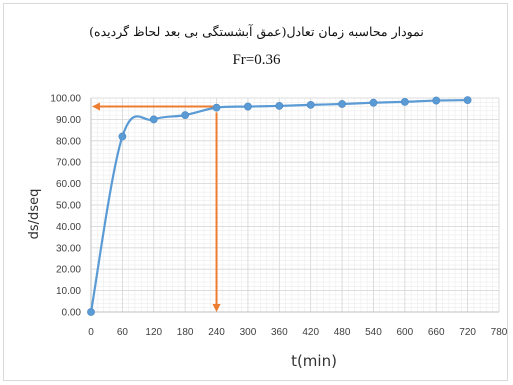  What do you see at coordinates (436, 332) in the screenshot?
I see `x-tick-label: 660` at bounding box center [436, 332].